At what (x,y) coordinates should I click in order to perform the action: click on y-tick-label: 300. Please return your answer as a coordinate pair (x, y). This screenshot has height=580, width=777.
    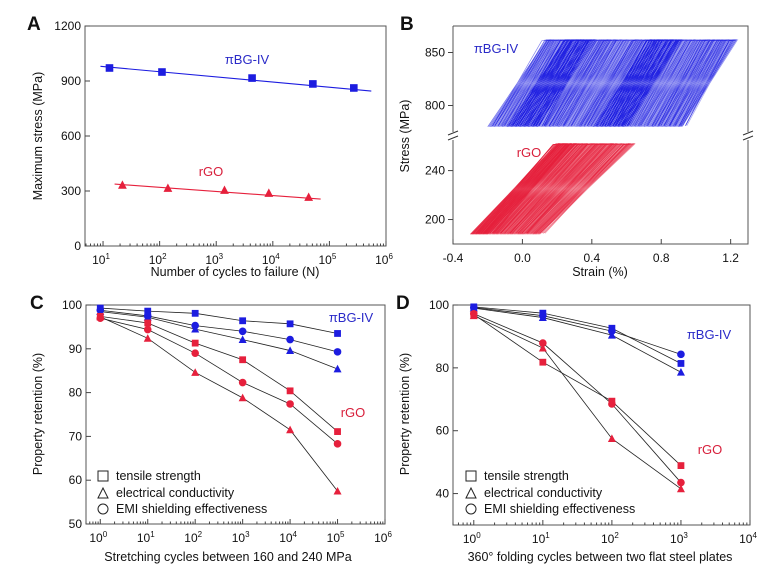
    Looking at the image, I should click on (71, 191).